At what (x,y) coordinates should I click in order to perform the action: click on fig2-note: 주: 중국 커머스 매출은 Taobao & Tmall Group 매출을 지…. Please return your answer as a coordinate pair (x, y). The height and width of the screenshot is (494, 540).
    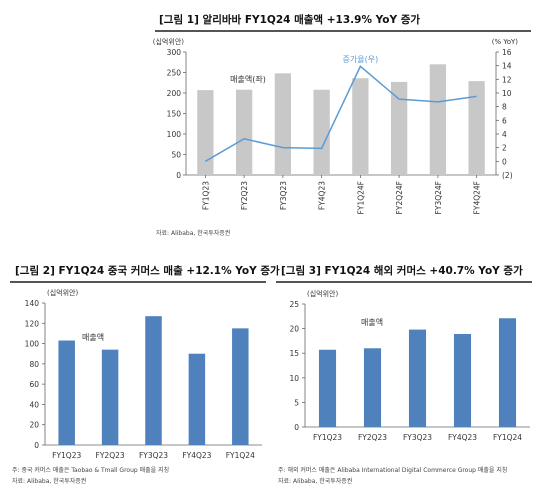
    Looking at the image, I should click on (91, 470).